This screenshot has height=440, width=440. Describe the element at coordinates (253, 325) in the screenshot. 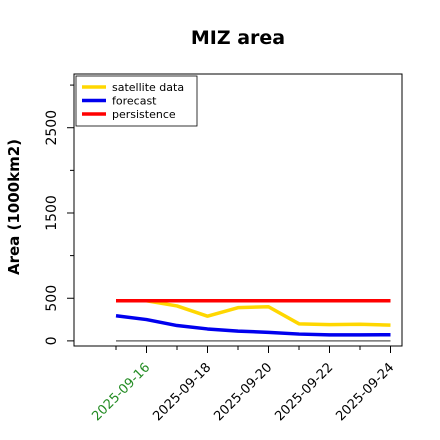

I see `series-line-forecast` at that location.